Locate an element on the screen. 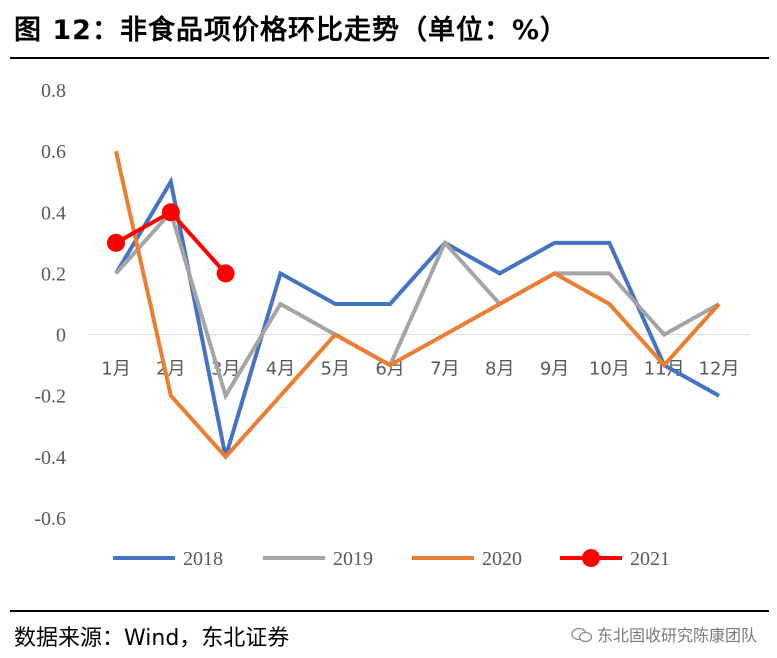  wechat-icon is located at coordinates (582, 635).